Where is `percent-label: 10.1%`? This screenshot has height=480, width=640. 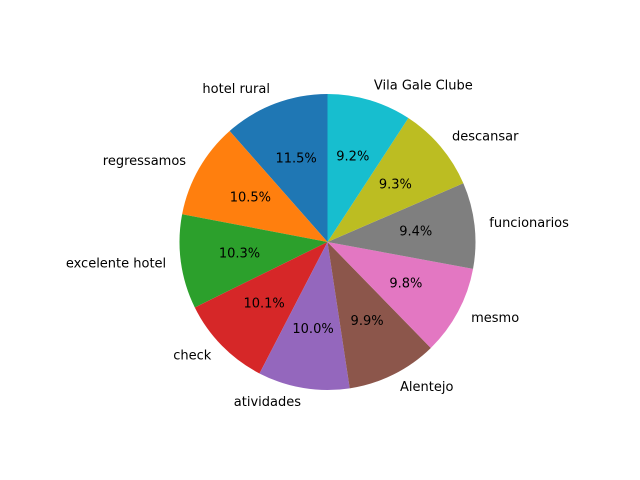 percent-label: 10.1% is located at coordinates (263, 304).